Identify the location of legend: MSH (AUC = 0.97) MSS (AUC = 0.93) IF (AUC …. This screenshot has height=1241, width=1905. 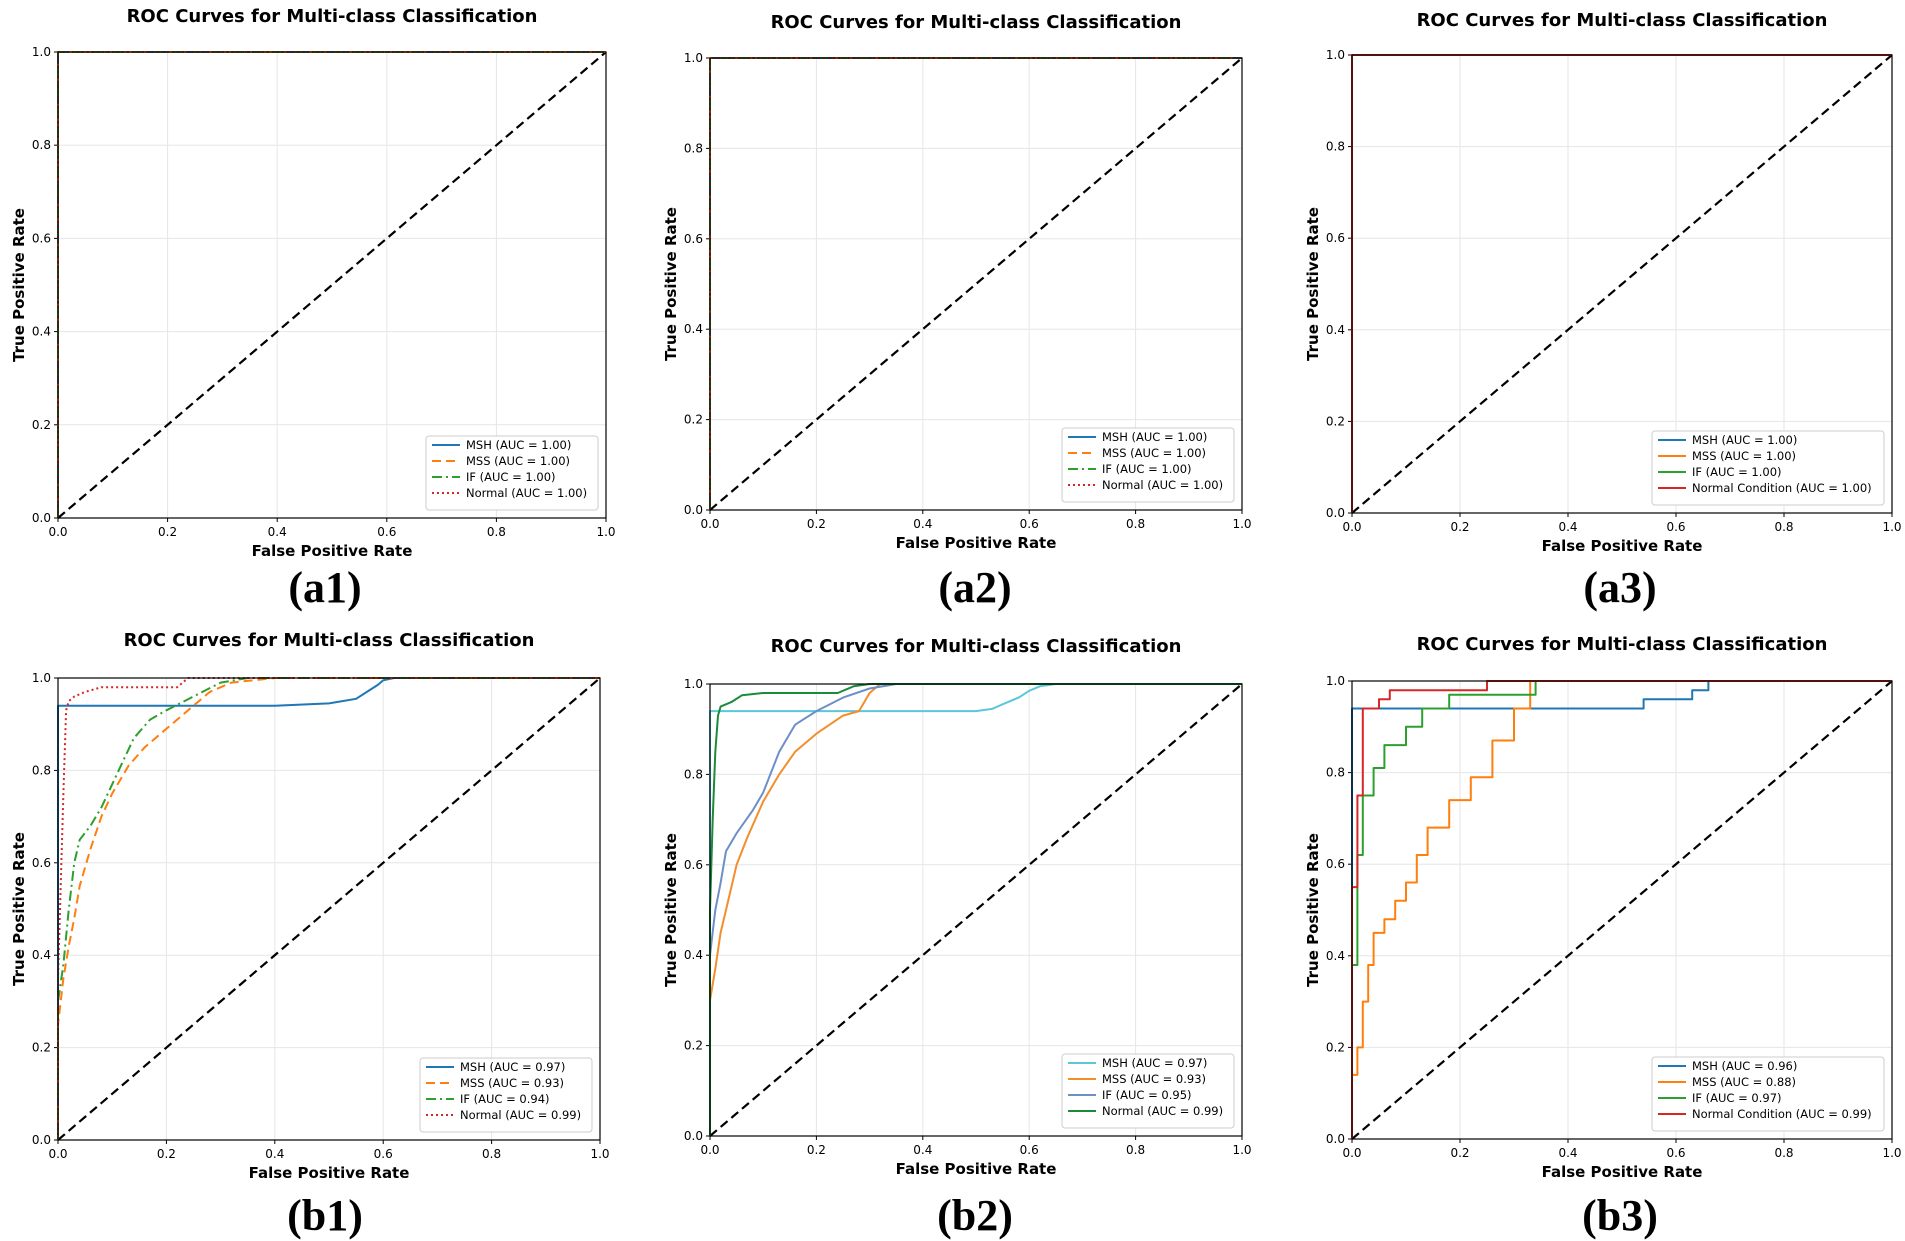
(1148, 1091).